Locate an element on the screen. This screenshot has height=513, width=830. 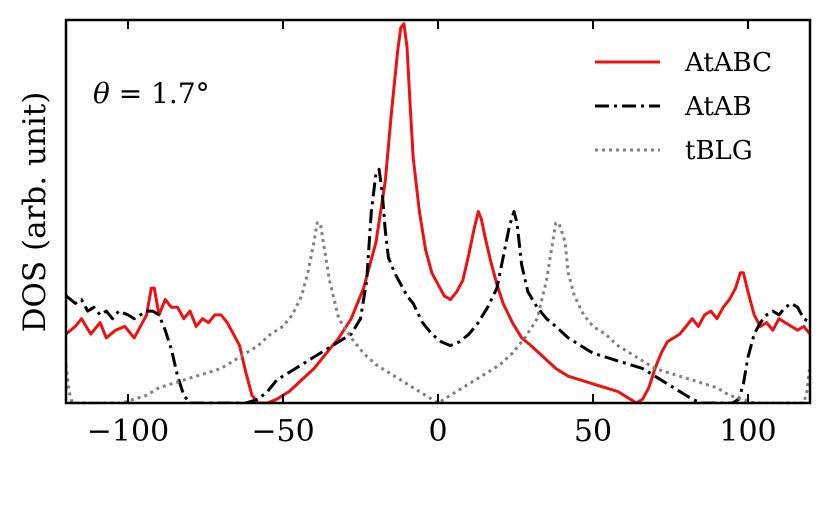
y-axis-label: DOS (arb. unit) is located at coordinates (35, 212).